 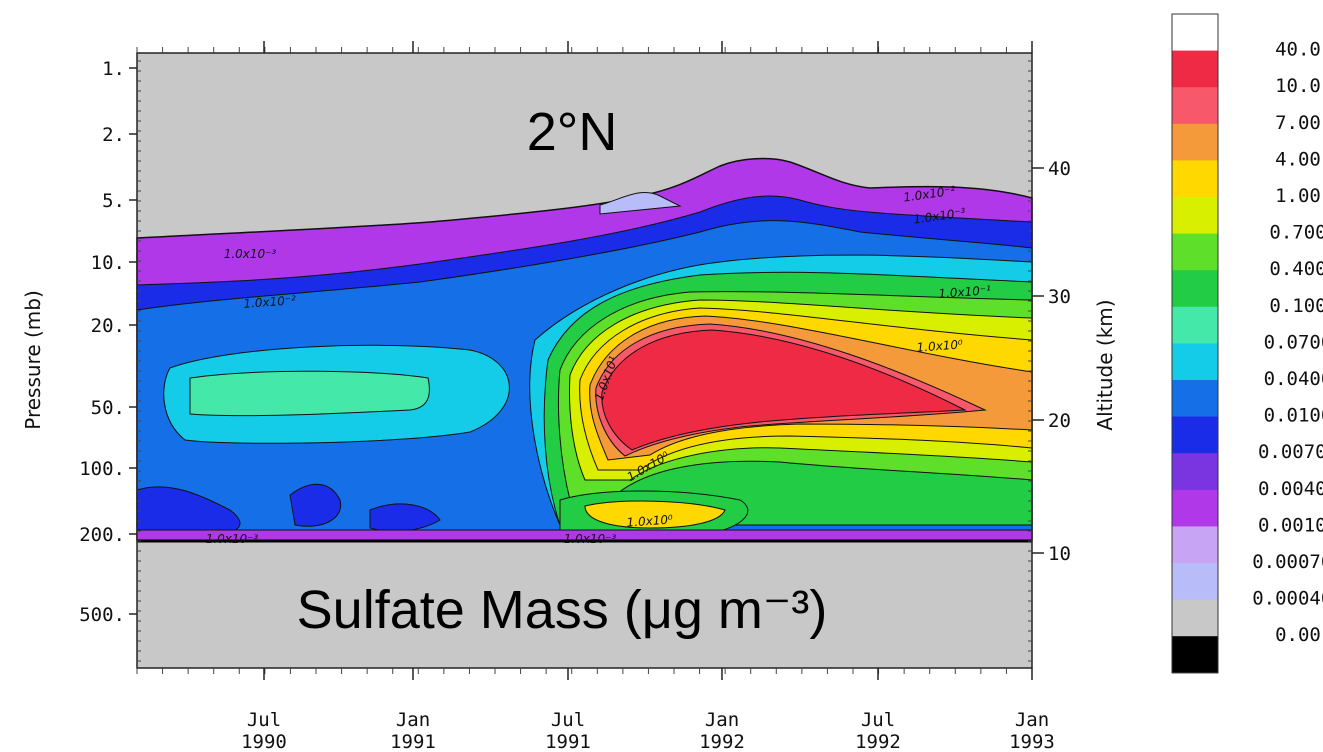 What do you see at coordinates (1059, 297) in the screenshot?
I see `y2-tick-label: 30` at bounding box center [1059, 297].